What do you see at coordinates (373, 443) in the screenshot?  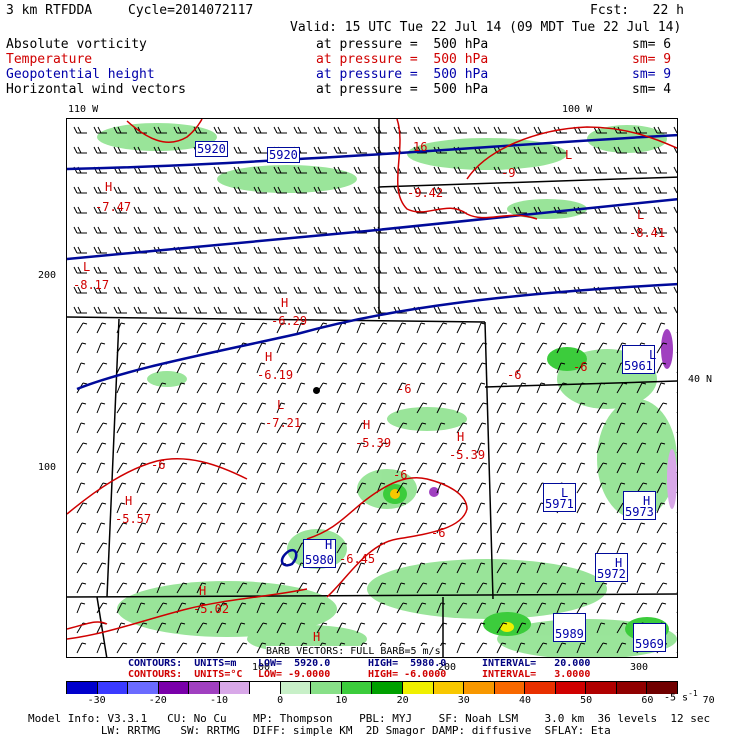 I see `temperature-label: -5.39` at bounding box center [373, 443].